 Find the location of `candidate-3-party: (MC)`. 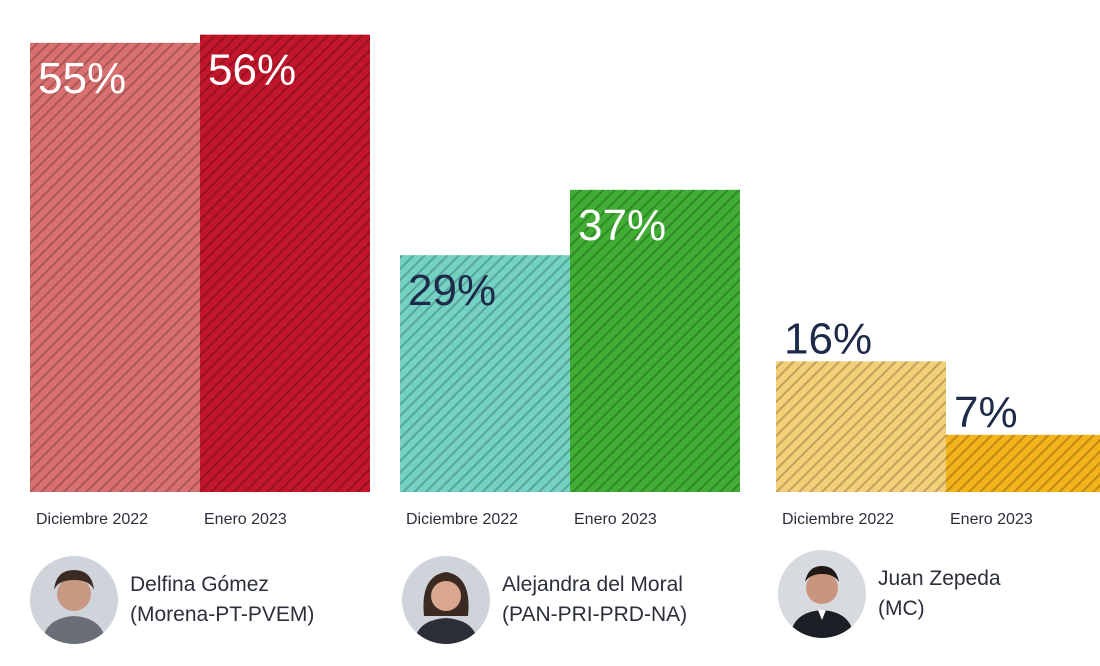

candidate-3-party: (MC) is located at coordinates (901, 608).